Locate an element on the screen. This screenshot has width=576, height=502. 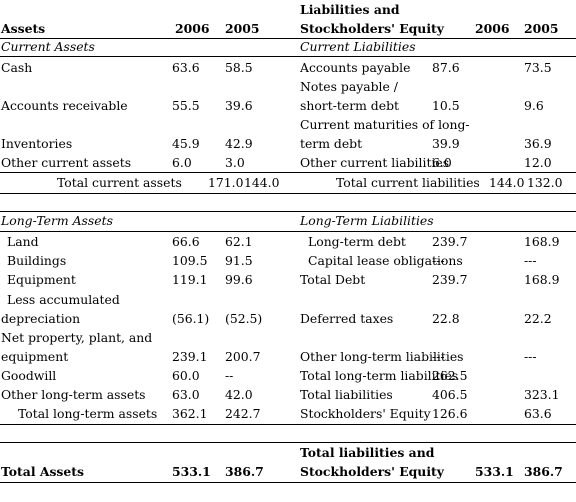
longterm-asset-2005: 200.7 is located at coordinates (243, 356).